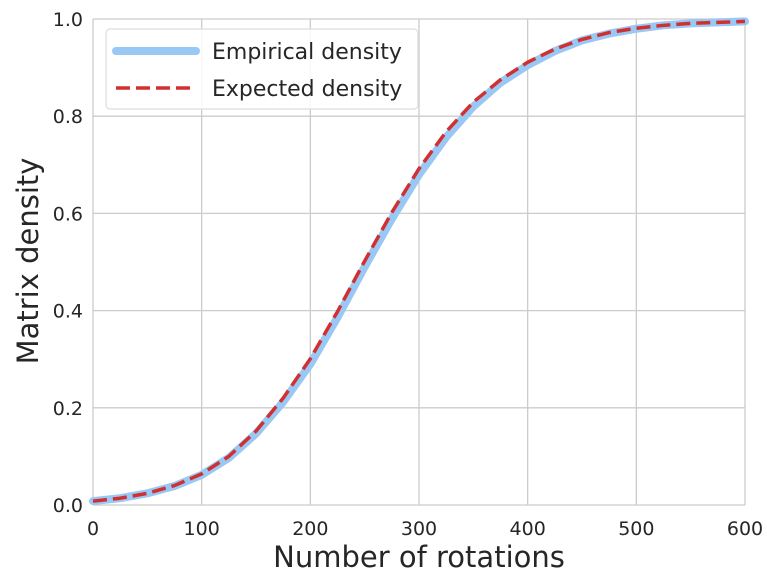  Describe the element at coordinates (93, 529) in the screenshot. I see `x-tick-label: 0` at that location.